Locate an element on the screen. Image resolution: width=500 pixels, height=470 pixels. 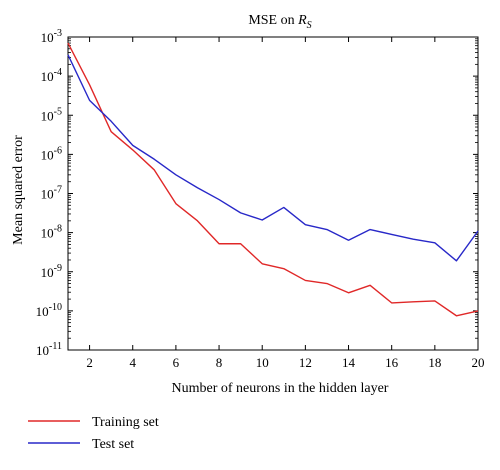
y-tick-label: 10⁻⁴ is located at coordinates (51, 75).